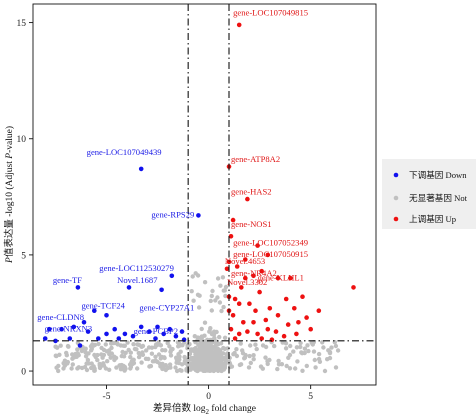 This screenshot has height=416, width=476. What do you see at coordinates (68, 329) in the screenshot?
I see `gene-label: gene-NRXN3` at bounding box center [68, 329].